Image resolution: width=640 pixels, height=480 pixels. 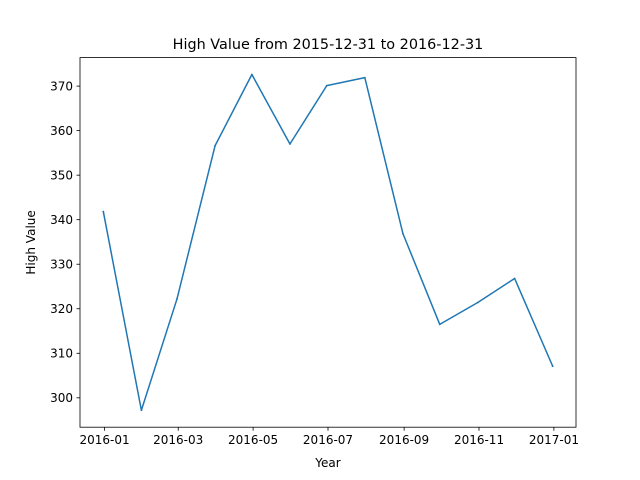 What do you see at coordinates (61, 86) in the screenshot?
I see `y-tick-label: 370` at bounding box center [61, 86].